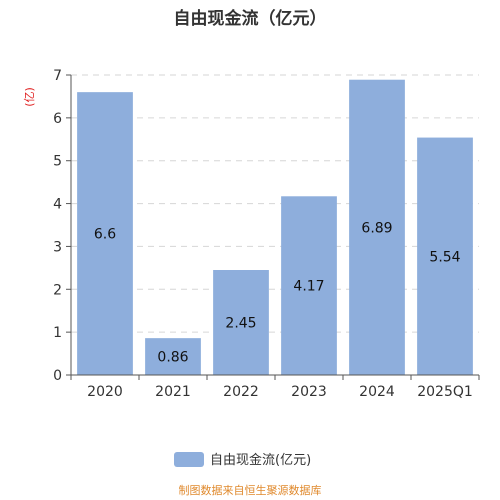 The width and height of the screenshot is (500, 500). What do you see at coordinates (250, 18) in the screenshot?
I see `chart-title: 自由现金流（亿元）` at bounding box center [250, 18].